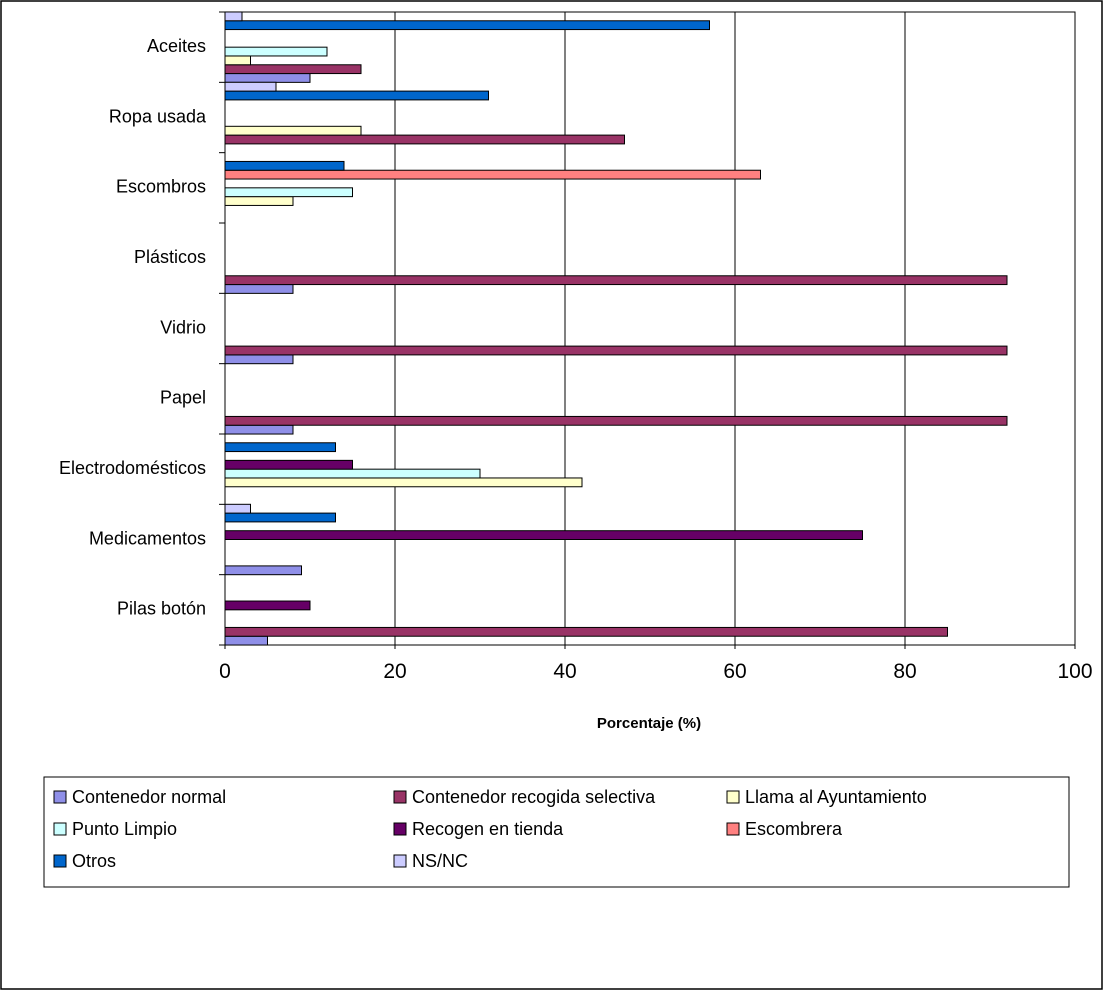 The image size is (1103, 990). Describe the element at coordinates (161, 187) in the screenshot. I see `category-label: Escombros` at that location.